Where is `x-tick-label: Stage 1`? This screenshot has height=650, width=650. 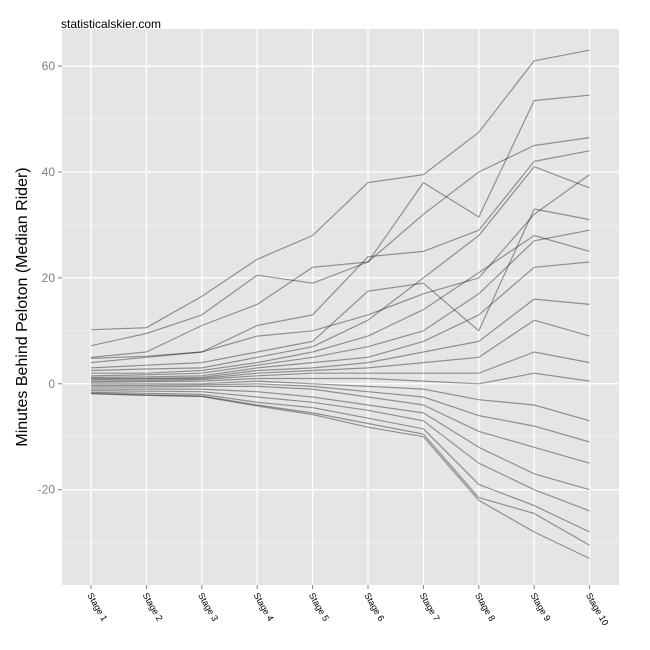 x-tick-label: Stage 1 is located at coordinates (97, 607).